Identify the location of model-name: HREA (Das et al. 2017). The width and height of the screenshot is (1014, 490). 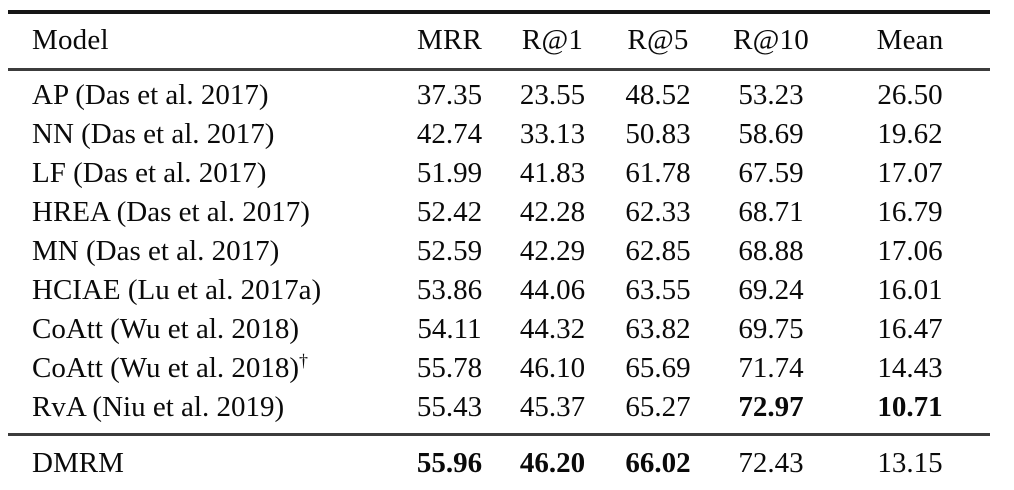
(171, 212).